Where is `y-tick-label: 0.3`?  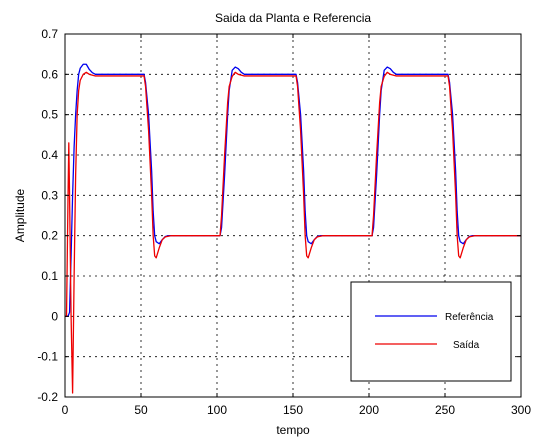 y-tick-label: 0.3 is located at coordinates (49, 195).